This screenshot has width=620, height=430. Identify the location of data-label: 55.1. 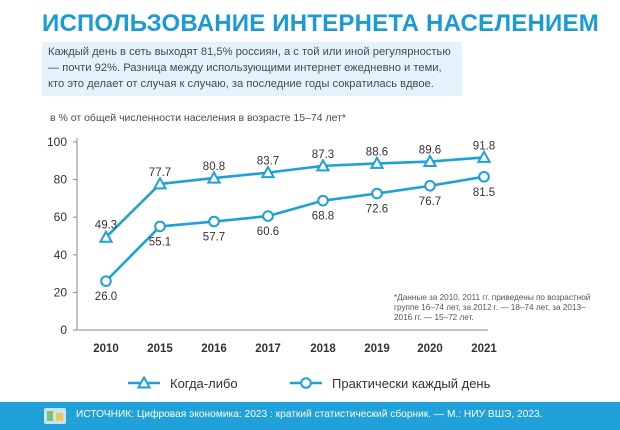
(160, 242).